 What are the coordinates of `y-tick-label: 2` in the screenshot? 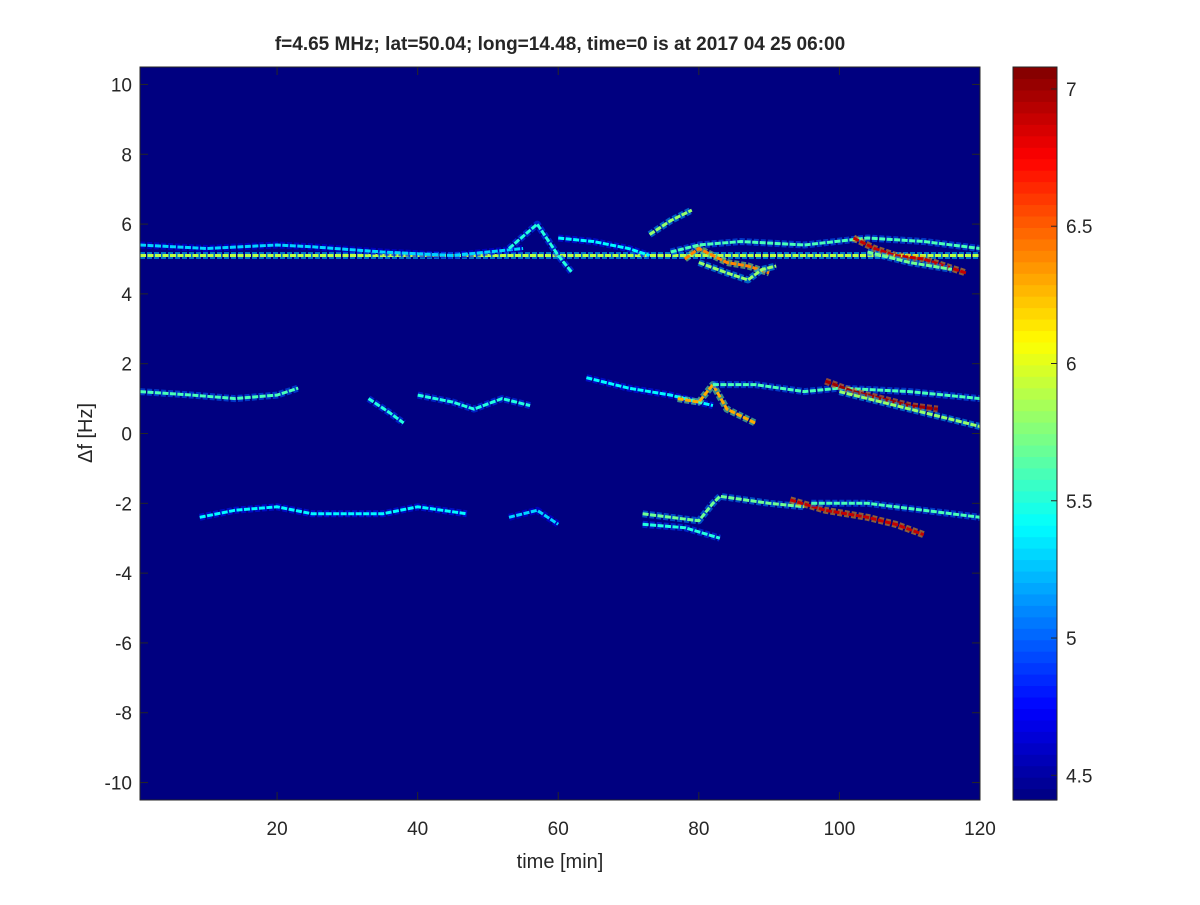 It's located at (126, 365).